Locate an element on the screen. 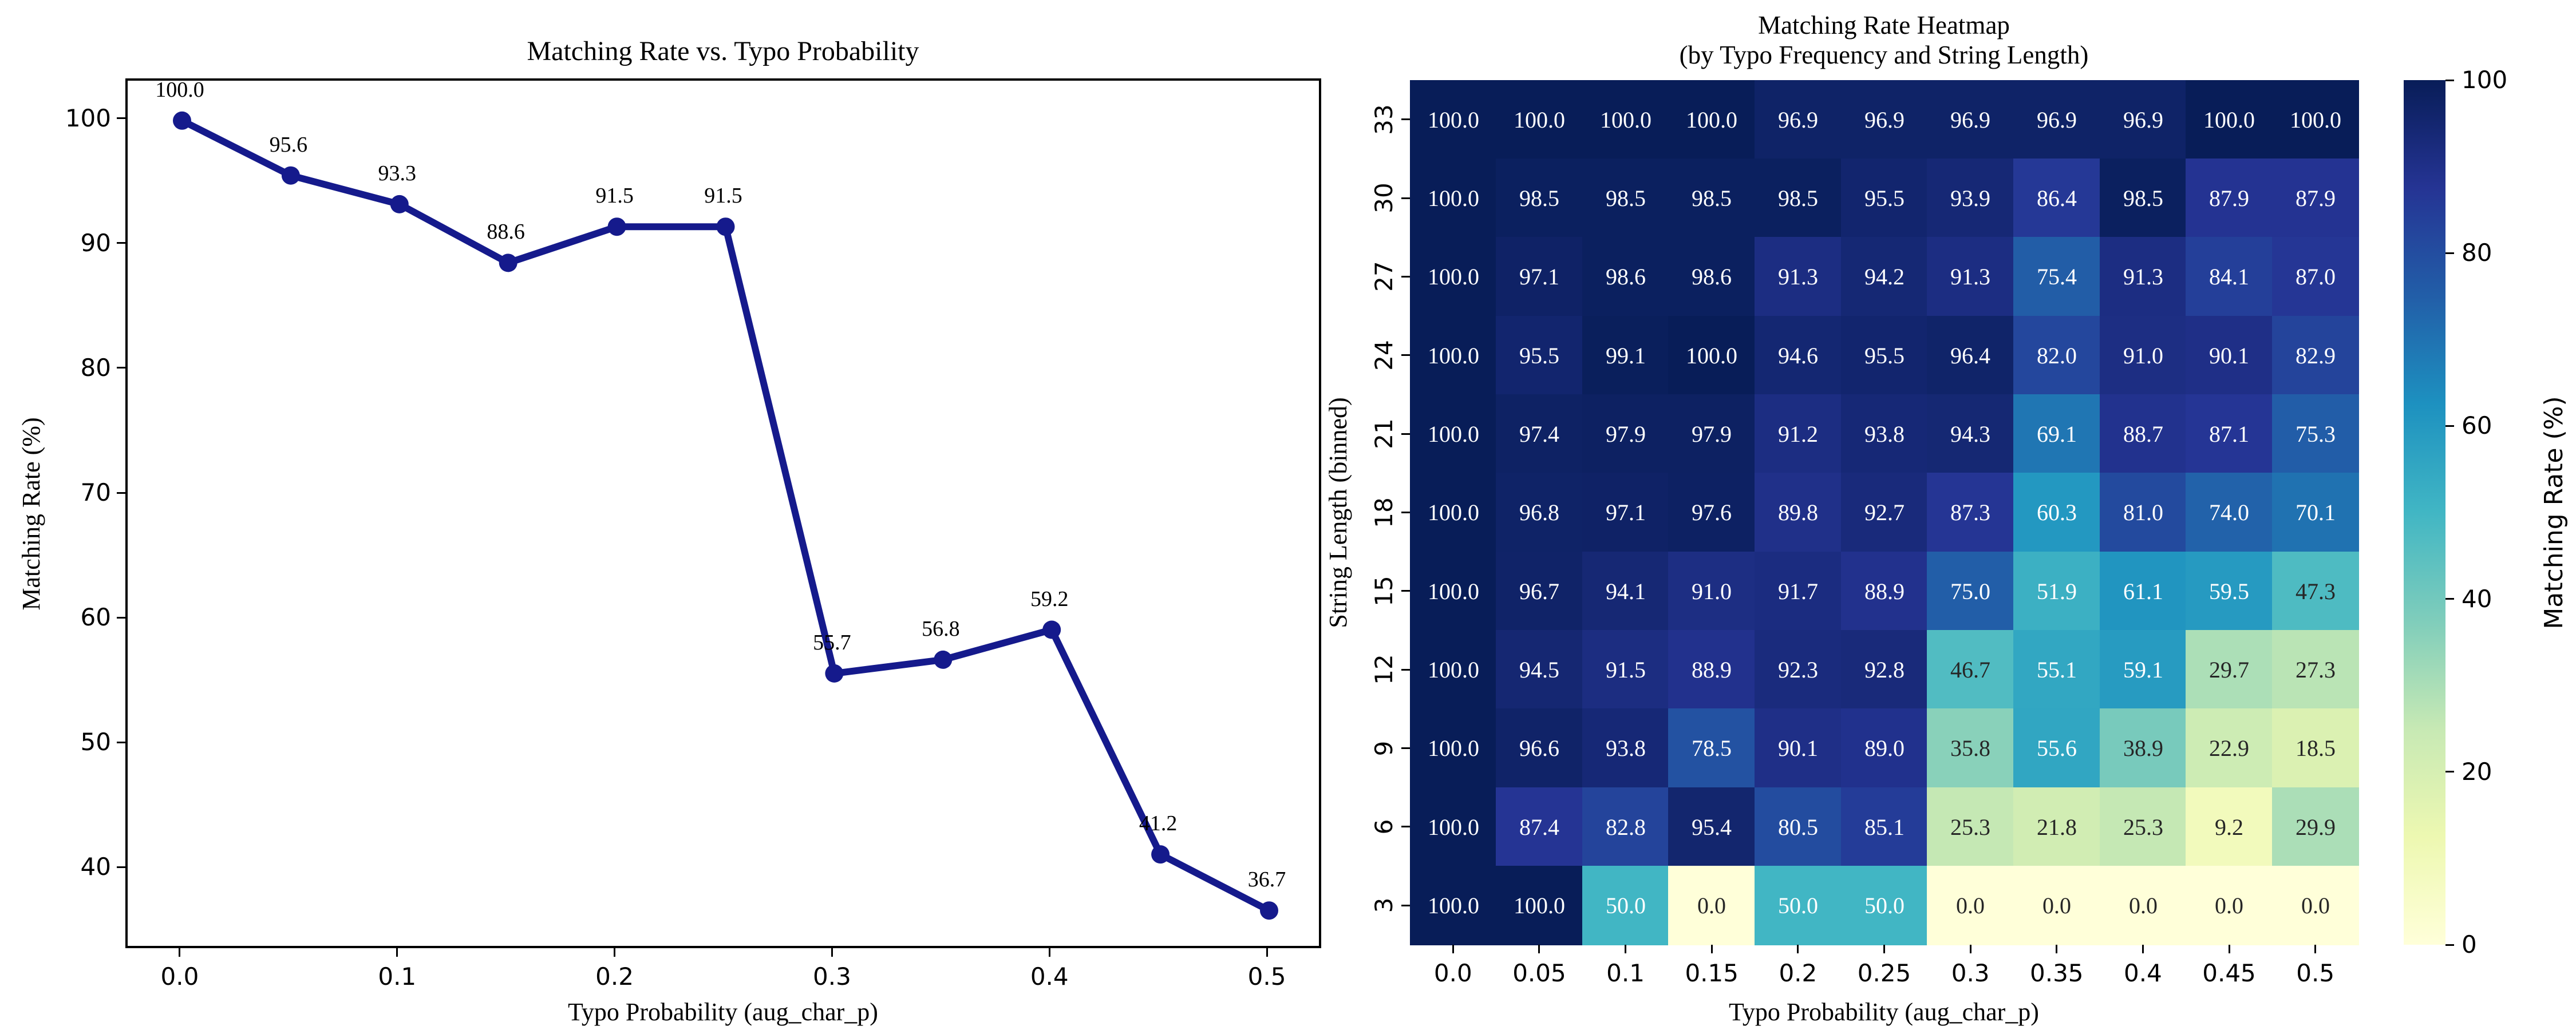 This screenshot has height=1030, width=2576. heatmap-cell: 94.3 is located at coordinates (1970, 434).